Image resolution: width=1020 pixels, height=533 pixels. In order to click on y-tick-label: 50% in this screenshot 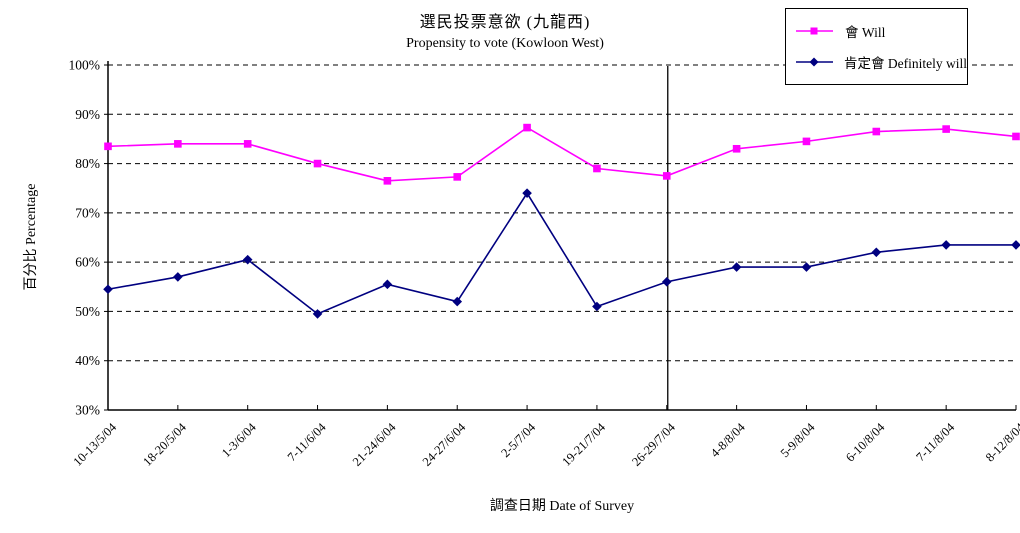, I will do `click(87, 311)`.